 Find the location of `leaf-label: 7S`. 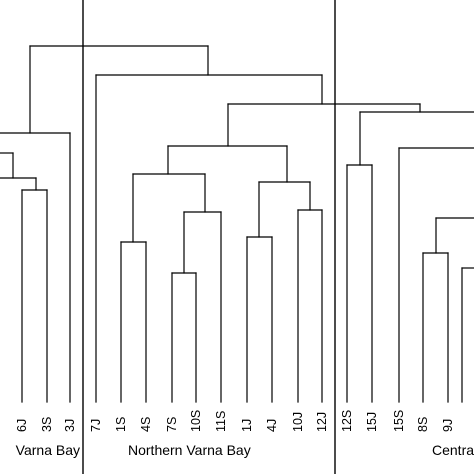

leaf-label: 7S is located at coordinates (172, 424).